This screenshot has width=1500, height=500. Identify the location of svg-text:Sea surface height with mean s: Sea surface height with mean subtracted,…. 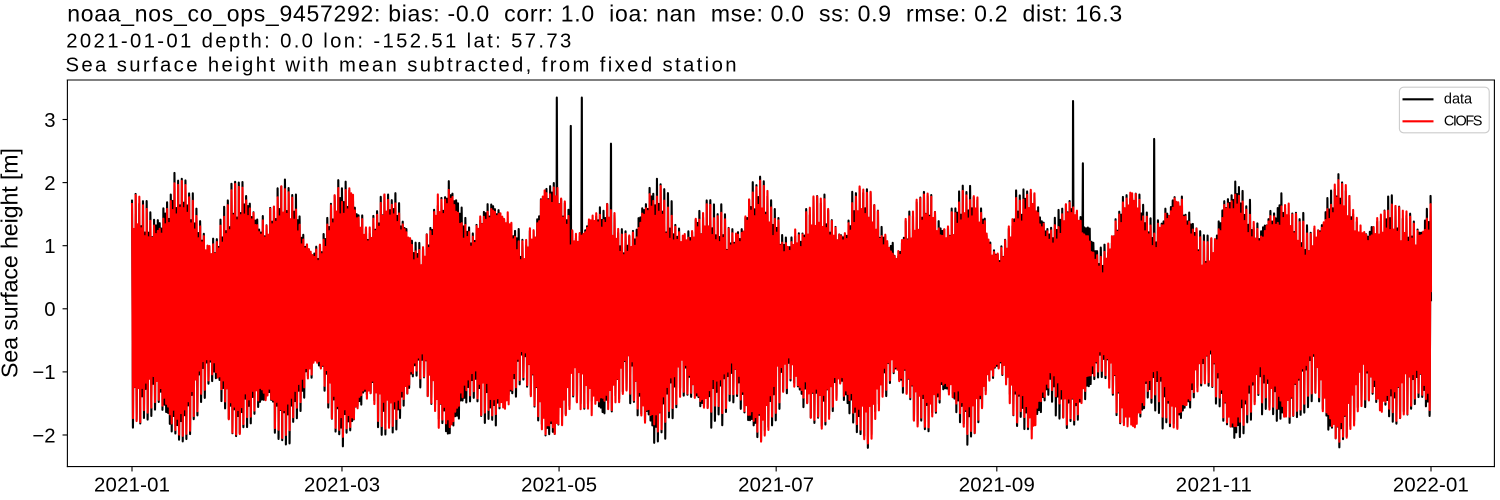
(401, 65).